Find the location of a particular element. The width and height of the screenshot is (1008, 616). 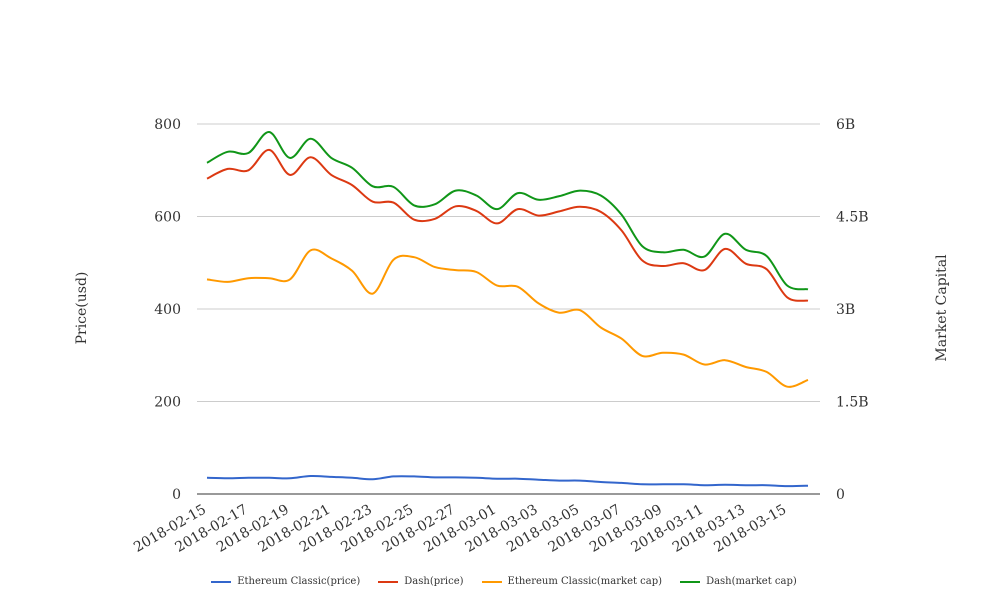

left-axis-title: Price(usd) is located at coordinates (82, 308).